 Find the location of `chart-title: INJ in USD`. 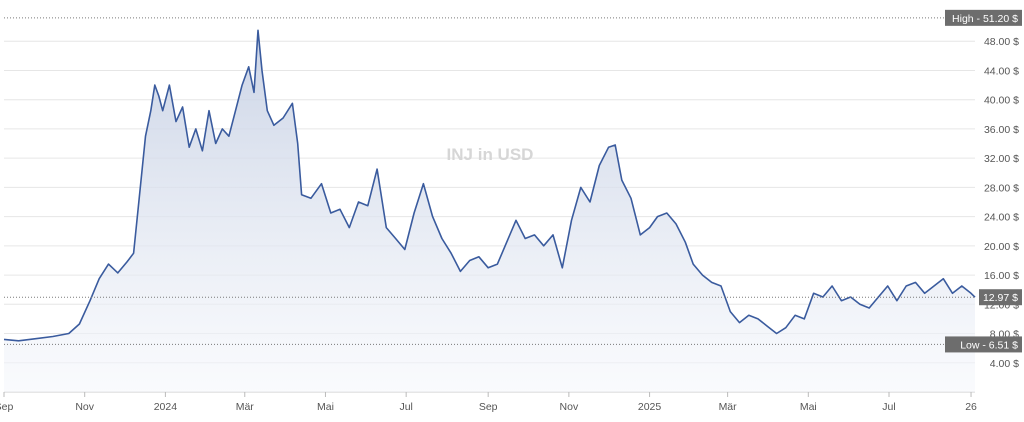

chart-title: INJ in USD is located at coordinates (490, 154).